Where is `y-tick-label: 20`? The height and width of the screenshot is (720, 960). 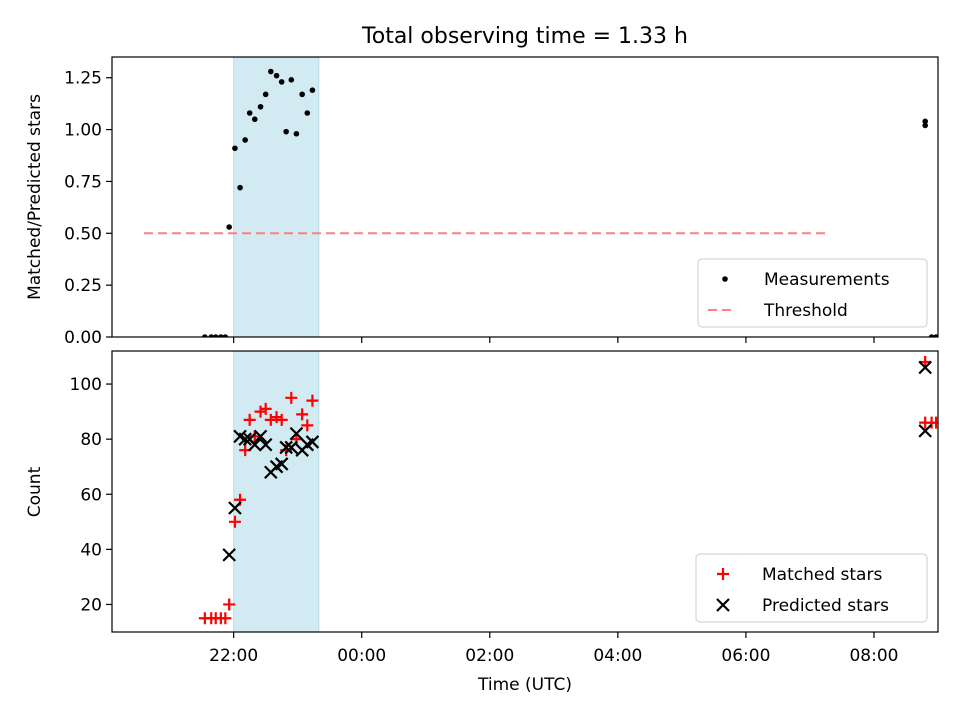 y-tick-label: 20 is located at coordinates (91, 605).